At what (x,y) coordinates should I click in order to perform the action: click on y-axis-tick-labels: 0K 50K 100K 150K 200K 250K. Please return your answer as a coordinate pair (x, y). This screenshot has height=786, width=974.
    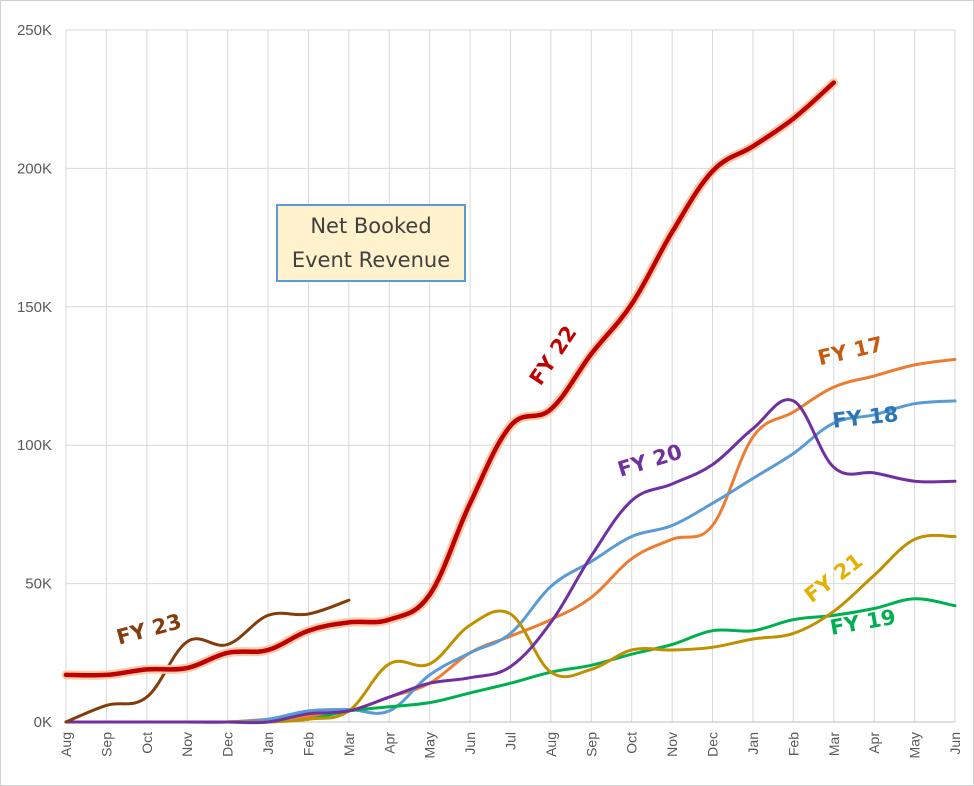
    Looking at the image, I should click on (34, 376).